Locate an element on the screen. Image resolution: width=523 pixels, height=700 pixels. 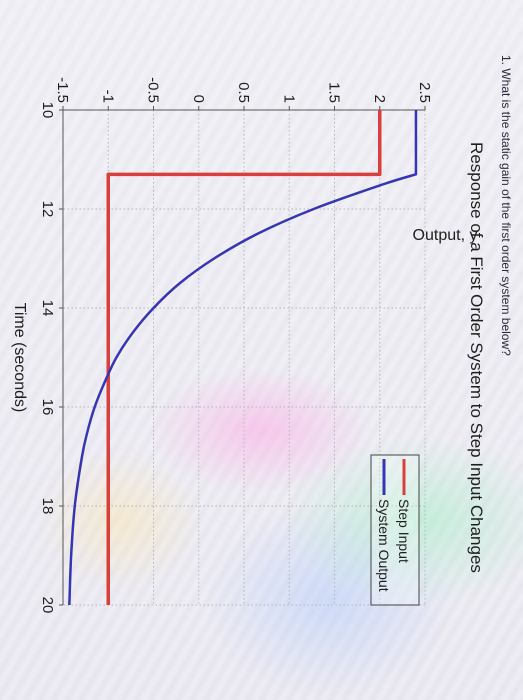
x-tick-label: 16 is located at coordinates (47, 407).